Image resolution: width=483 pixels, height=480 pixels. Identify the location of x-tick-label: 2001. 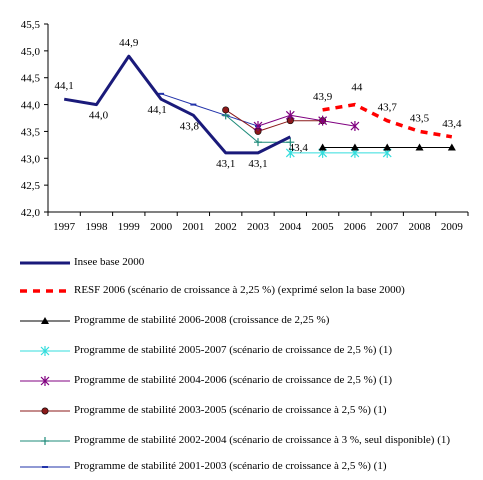
(193, 227).